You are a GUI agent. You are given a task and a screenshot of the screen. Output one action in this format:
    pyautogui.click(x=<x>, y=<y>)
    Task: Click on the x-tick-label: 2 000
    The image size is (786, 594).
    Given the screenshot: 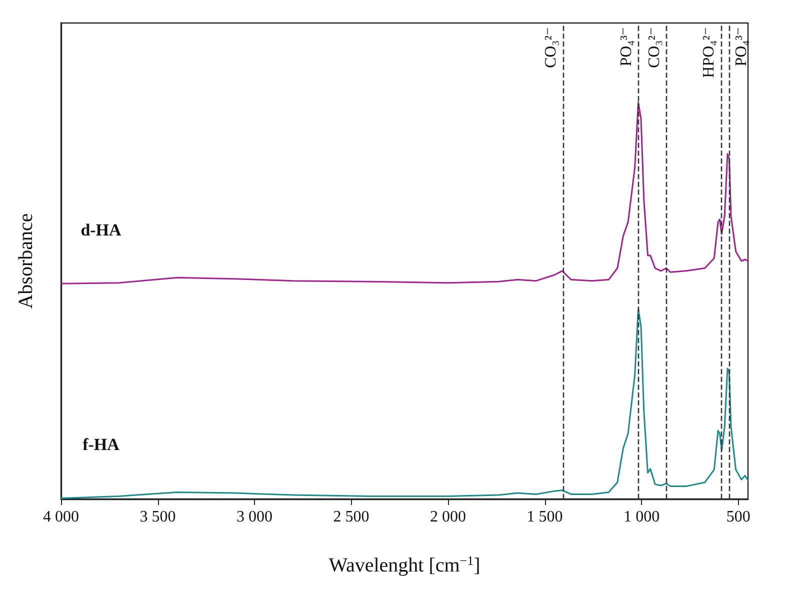 What is the action you would take?
    pyautogui.click(x=448, y=517)
    